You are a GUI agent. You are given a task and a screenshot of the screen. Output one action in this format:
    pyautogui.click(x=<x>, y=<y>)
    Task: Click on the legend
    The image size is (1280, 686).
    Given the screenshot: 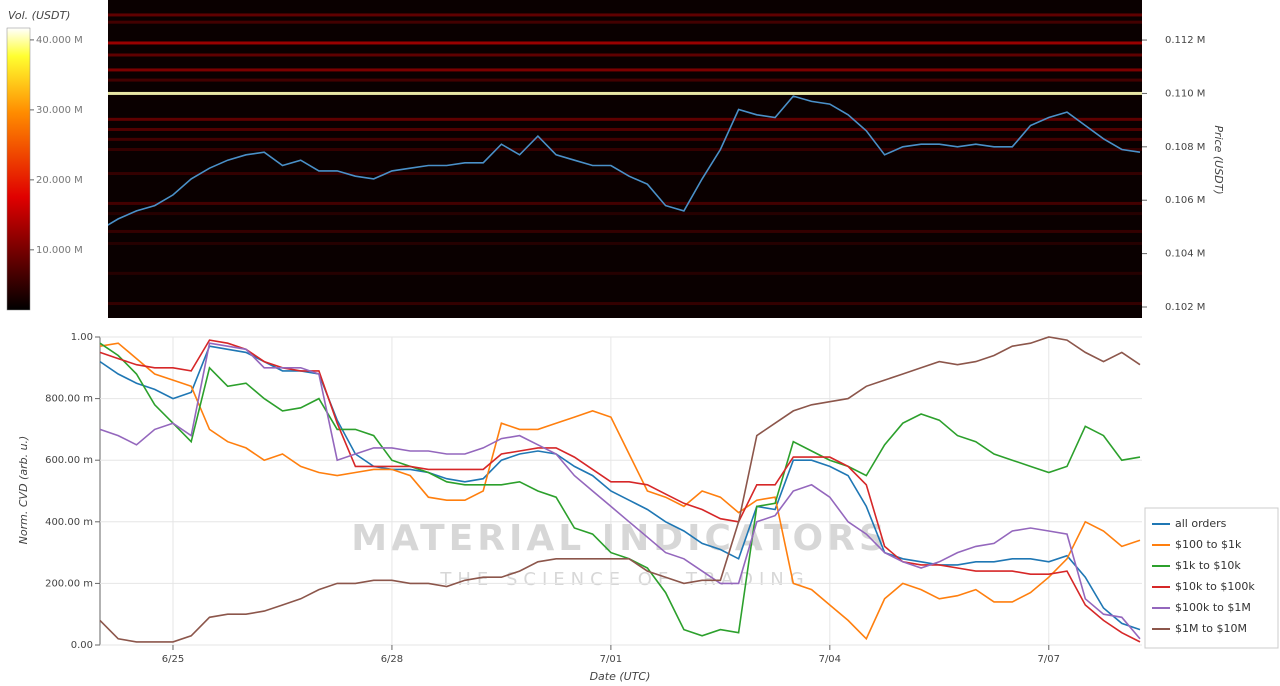 What is the action you would take?
    pyautogui.click(x=1211, y=578)
    